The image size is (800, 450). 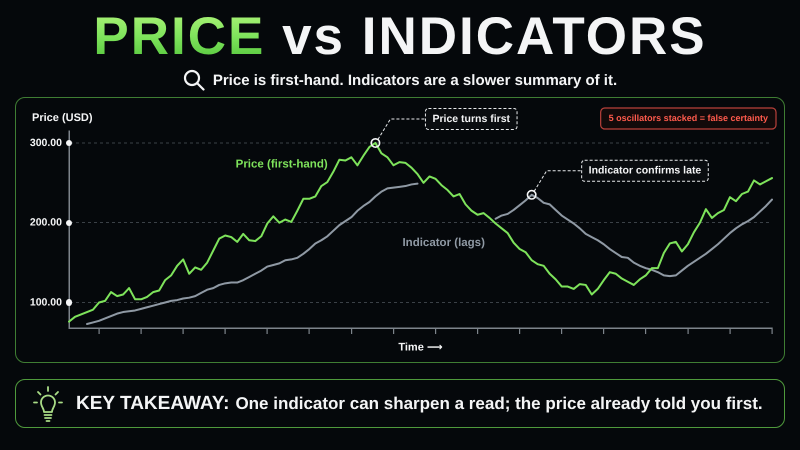 I want to click on text: 5 oscillators stacked = false certainty, so click(x=688, y=117).